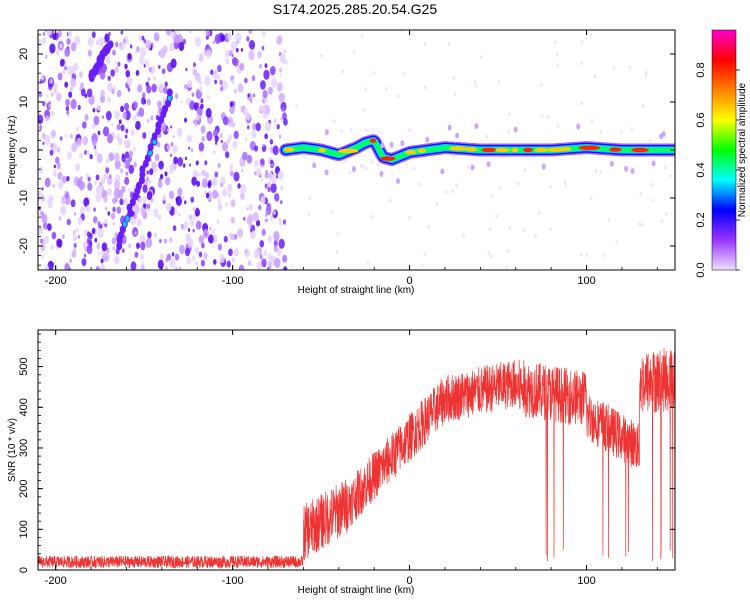 The width and height of the screenshot is (750, 600). I want to click on spectrogram-xtick-label-3: 100, so click(586, 281).